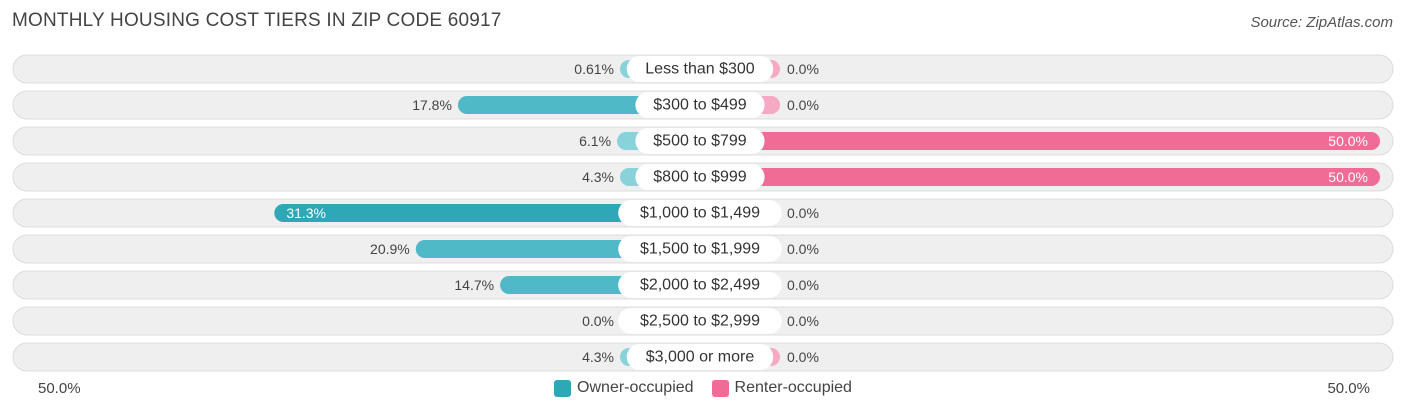 The width and height of the screenshot is (1406, 414). Describe the element at coordinates (487, 213) in the screenshot. I see `owner-bar` at that location.